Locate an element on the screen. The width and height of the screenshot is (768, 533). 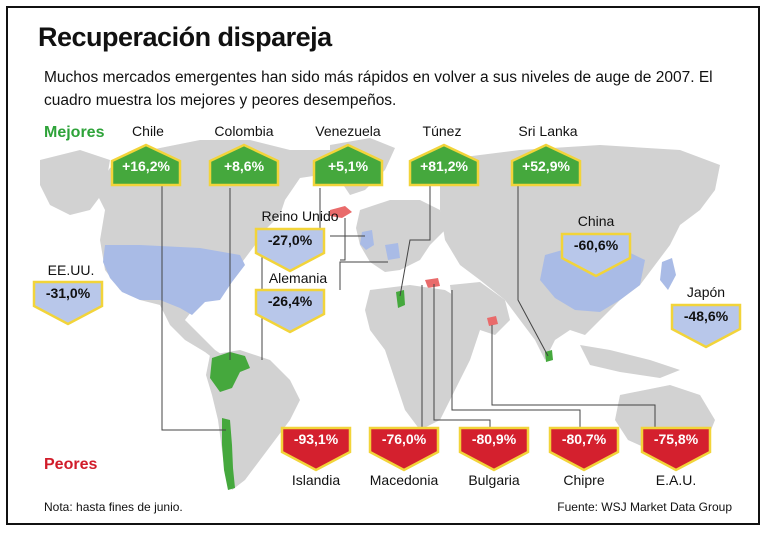
badge-value-macedonia: -76,0% is located at coordinates (404, 439).